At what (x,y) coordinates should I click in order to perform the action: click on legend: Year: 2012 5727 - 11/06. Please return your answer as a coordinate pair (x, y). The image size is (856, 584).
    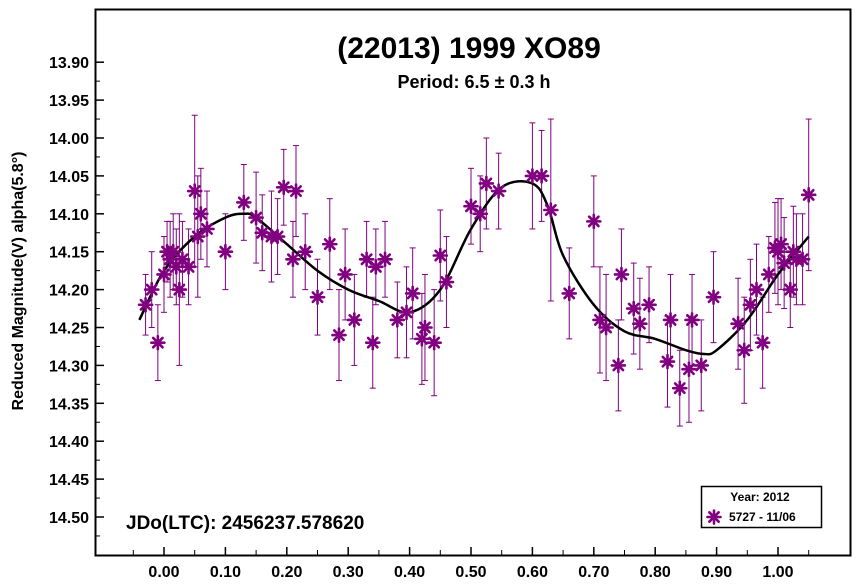
    Looking at the image, I should click on (761, 507).